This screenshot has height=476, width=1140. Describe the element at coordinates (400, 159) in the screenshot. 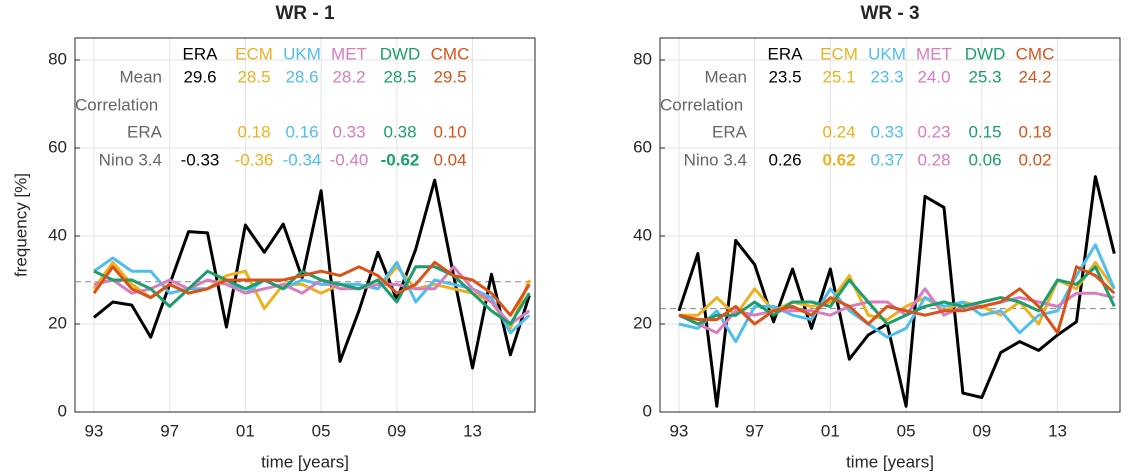

I see `table-cell: -0.62` at that location.